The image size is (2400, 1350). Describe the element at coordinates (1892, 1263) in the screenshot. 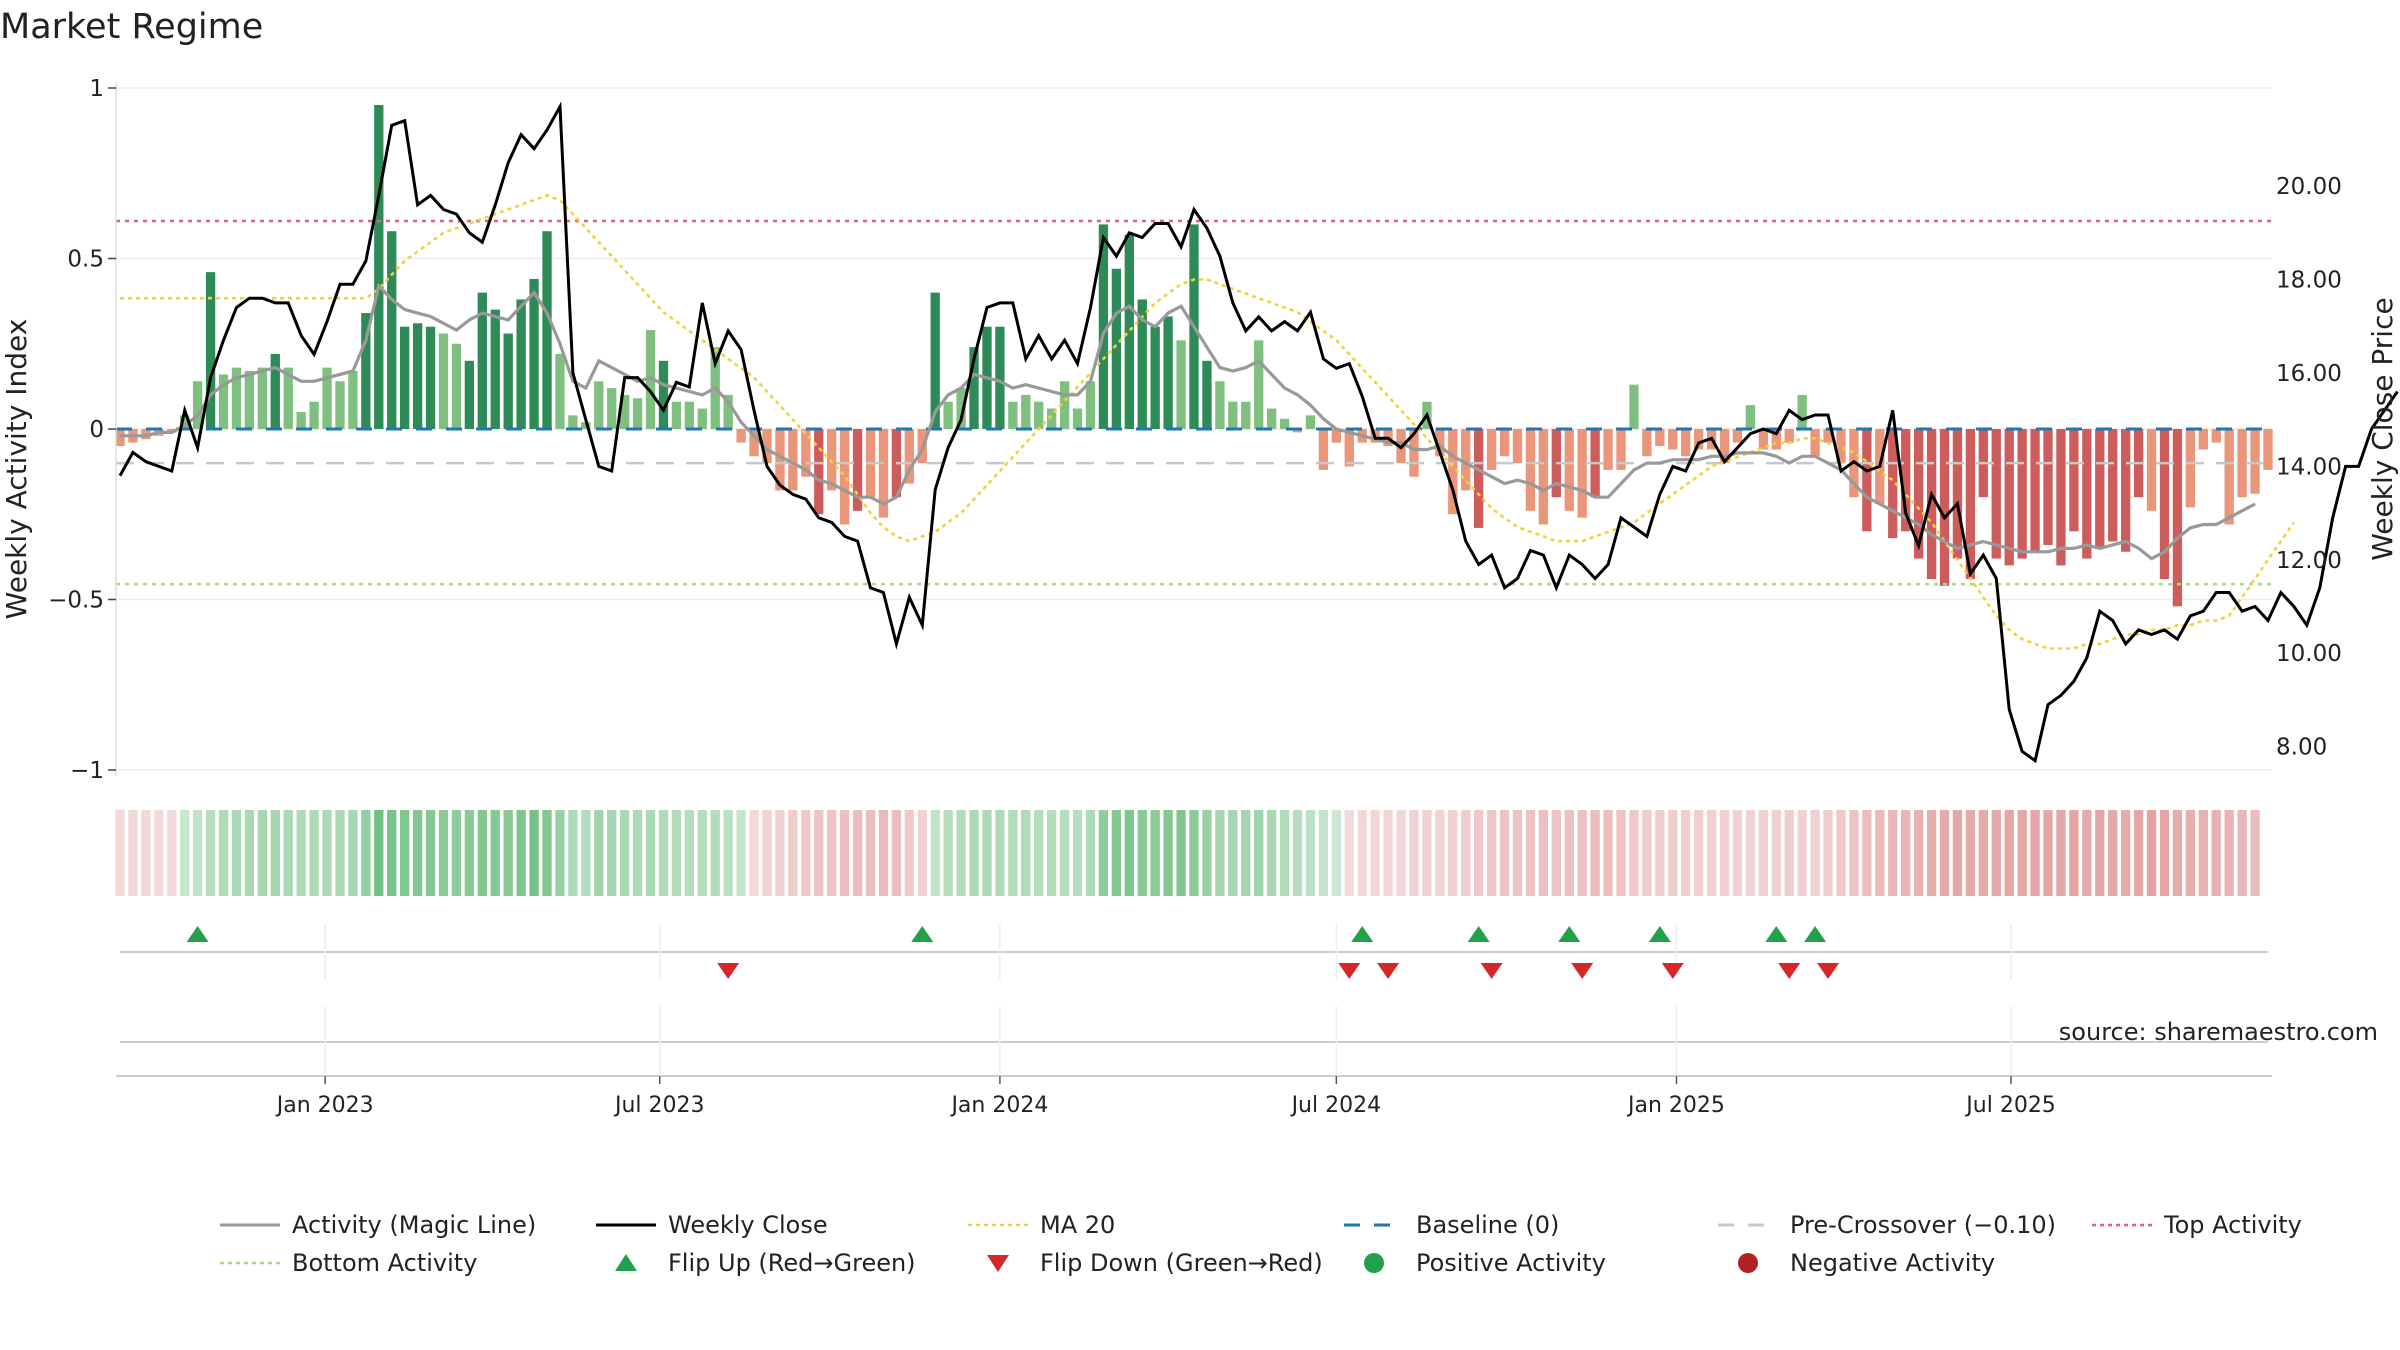

I see `legend-label: Negative Activity` at that location.